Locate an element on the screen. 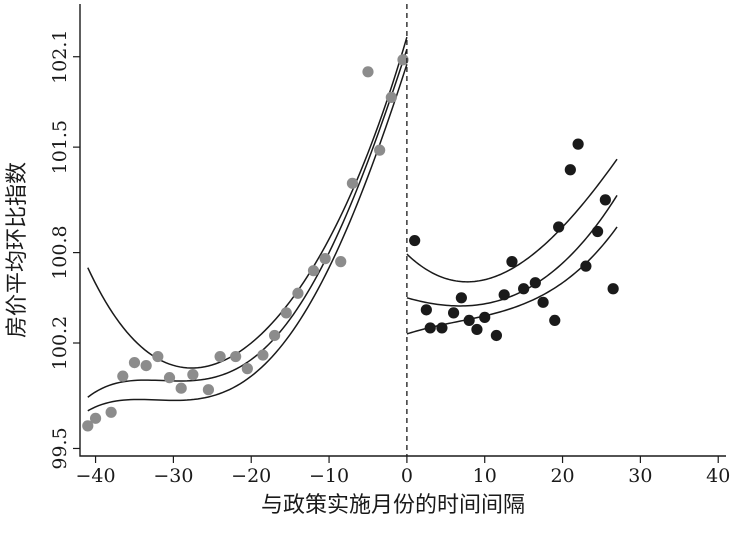  x-tick-label: 10 is located at coordinates (485, 476).